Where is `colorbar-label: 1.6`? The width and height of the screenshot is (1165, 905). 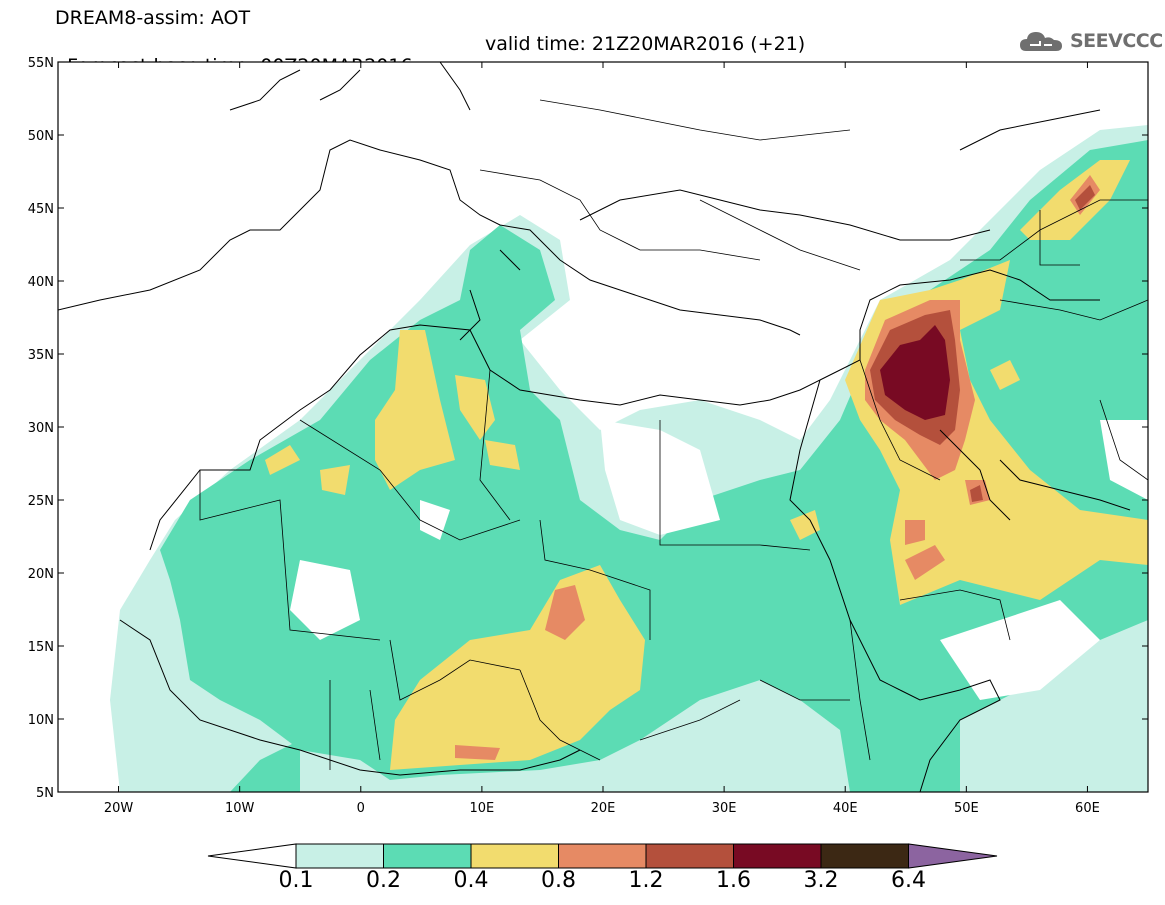 colorbar-label: 1.6 is located at coordinates (733, 880).